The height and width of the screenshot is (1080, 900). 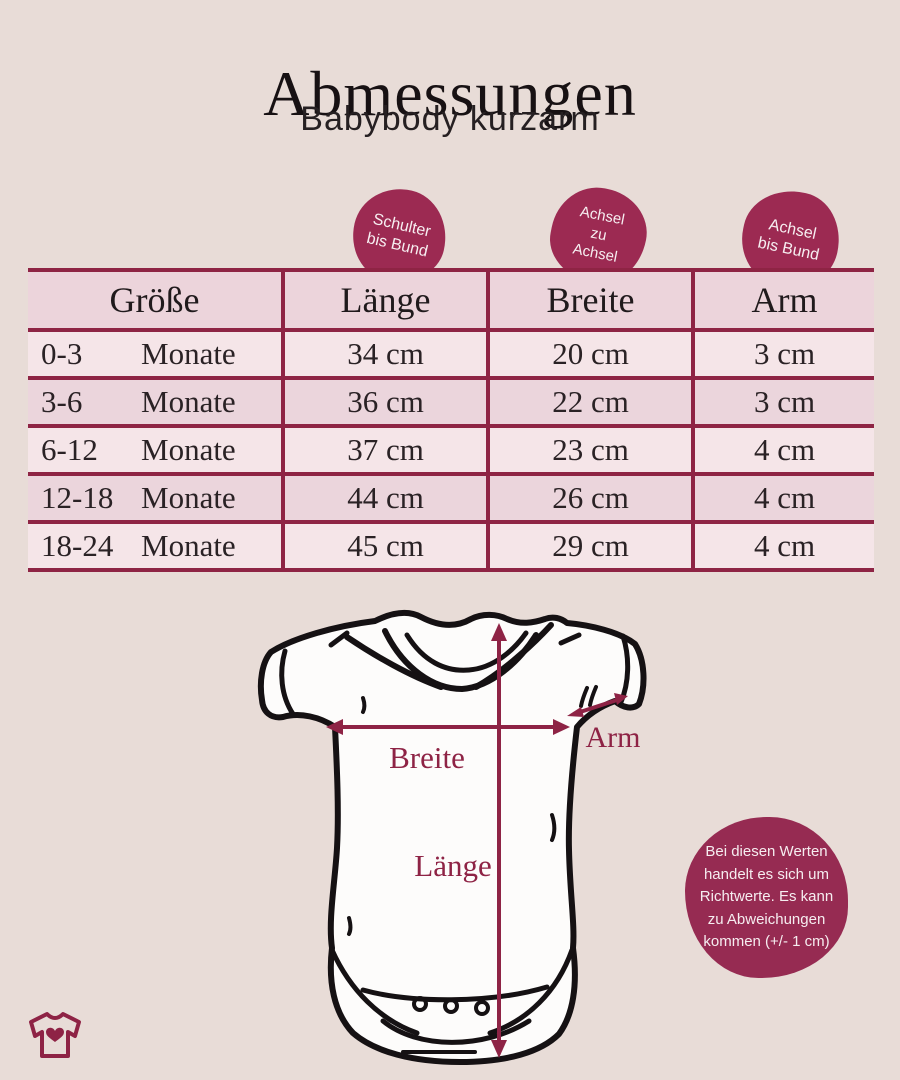 I want to click on table-row: 18-24 Monate 45 cm 29 cm 4 cm, so click(x=451, y=544).